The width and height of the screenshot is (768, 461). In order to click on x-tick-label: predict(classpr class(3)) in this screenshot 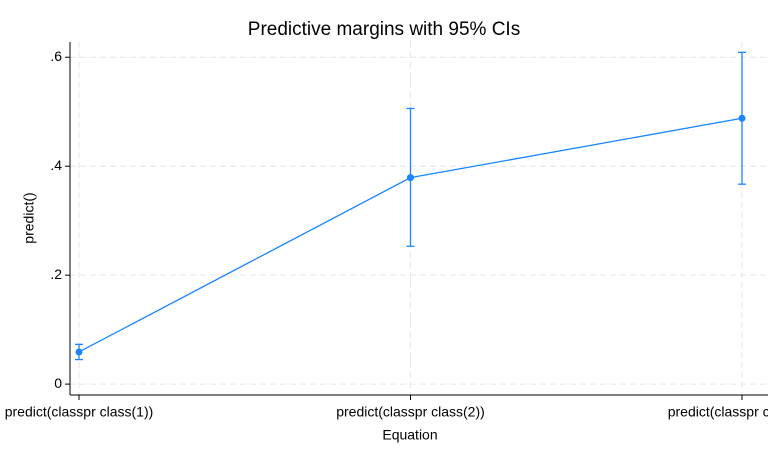, I will do `click(718, 412)`.